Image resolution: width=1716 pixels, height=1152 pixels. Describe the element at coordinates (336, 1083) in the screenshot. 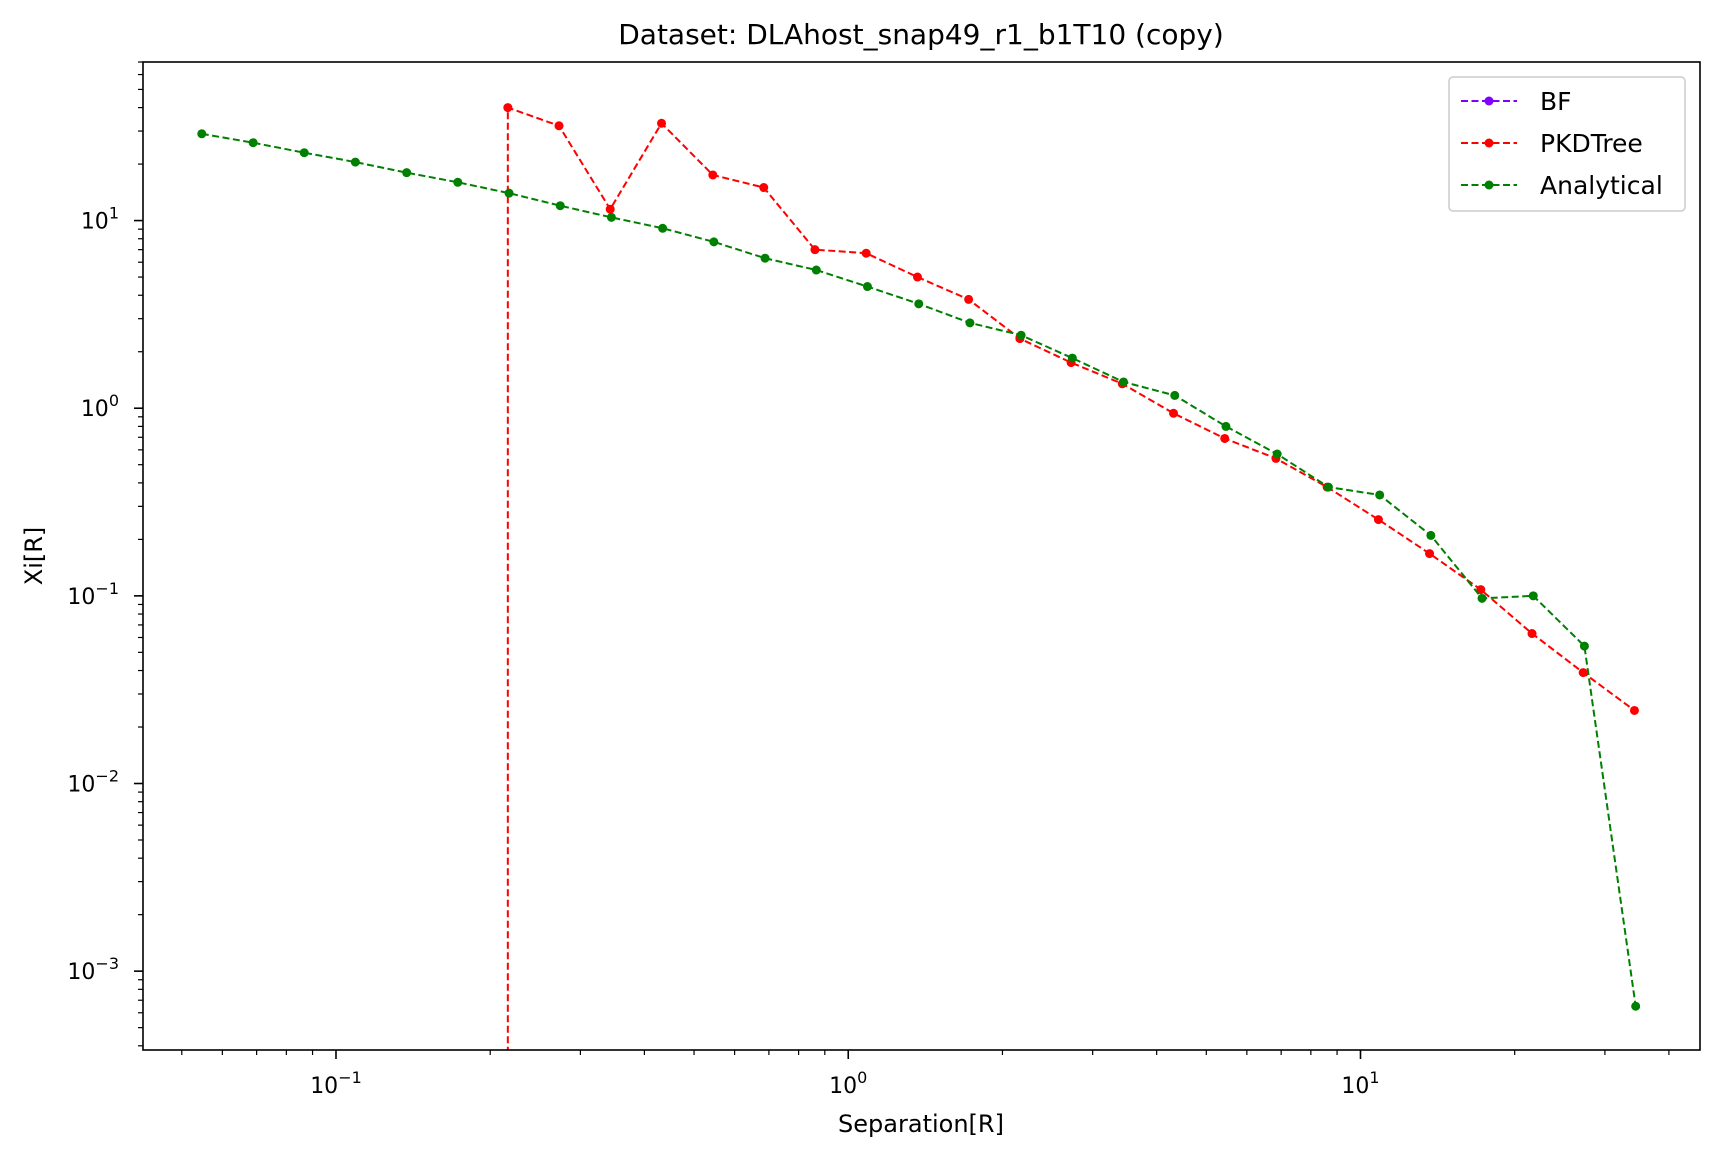

I see `x-tick-label: 10⁻¹` at that location.